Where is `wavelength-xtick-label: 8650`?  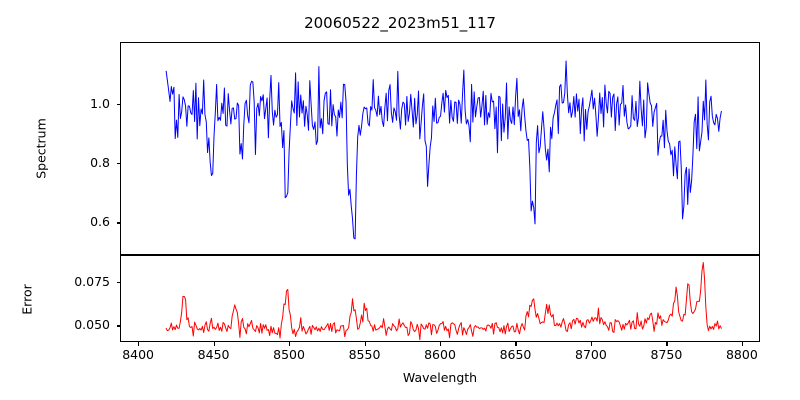
wavelength-xtick-label: 8650 is located at coordinates (515, 354).